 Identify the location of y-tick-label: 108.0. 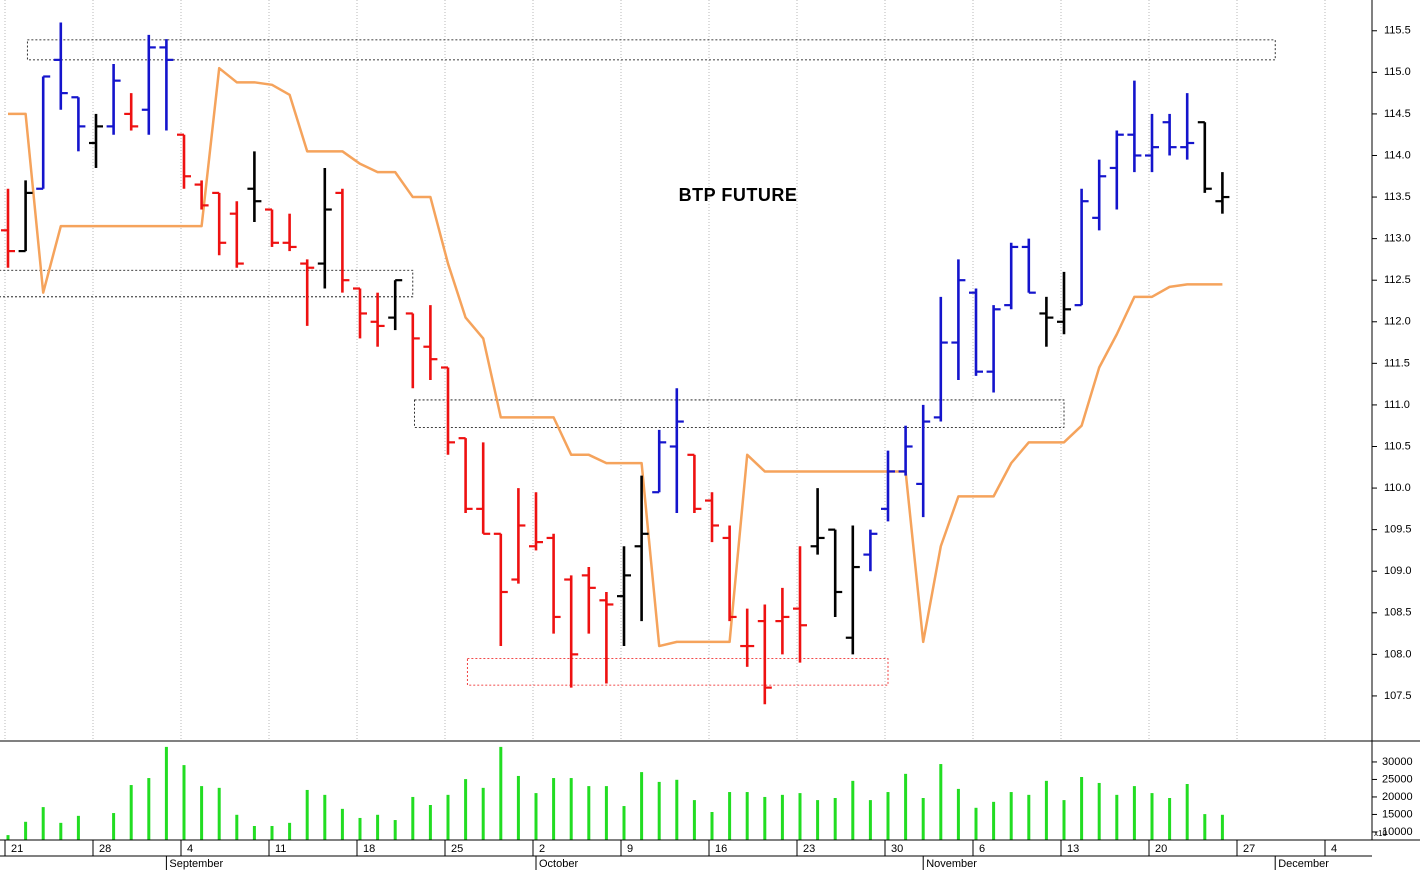
(1398, 654).